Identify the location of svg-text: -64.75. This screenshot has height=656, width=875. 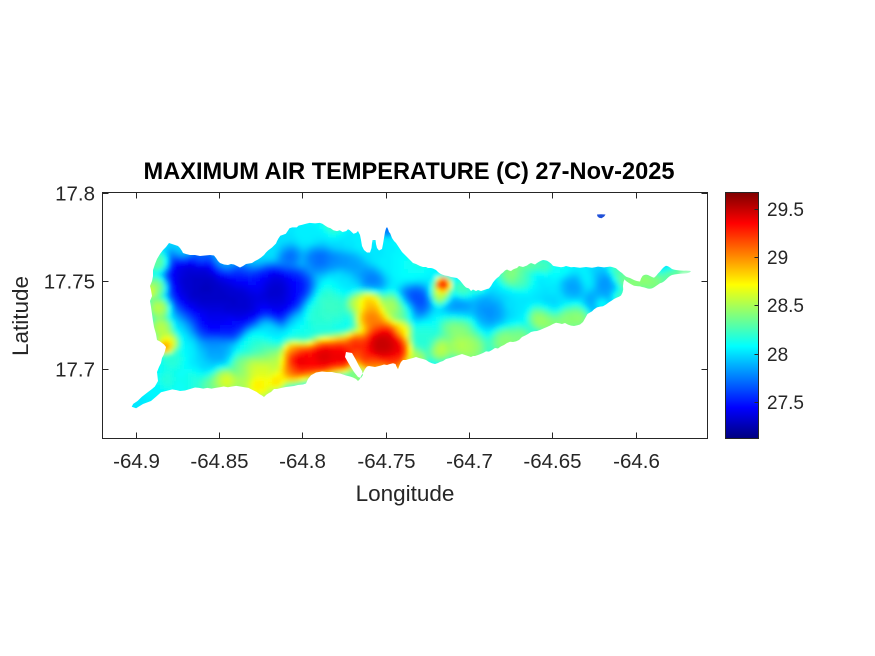
(386, 461).